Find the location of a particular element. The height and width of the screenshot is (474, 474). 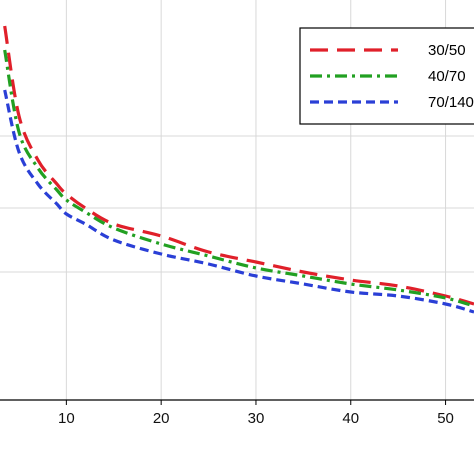

x-tick-label: 10 is located at coordinates (66, 418).